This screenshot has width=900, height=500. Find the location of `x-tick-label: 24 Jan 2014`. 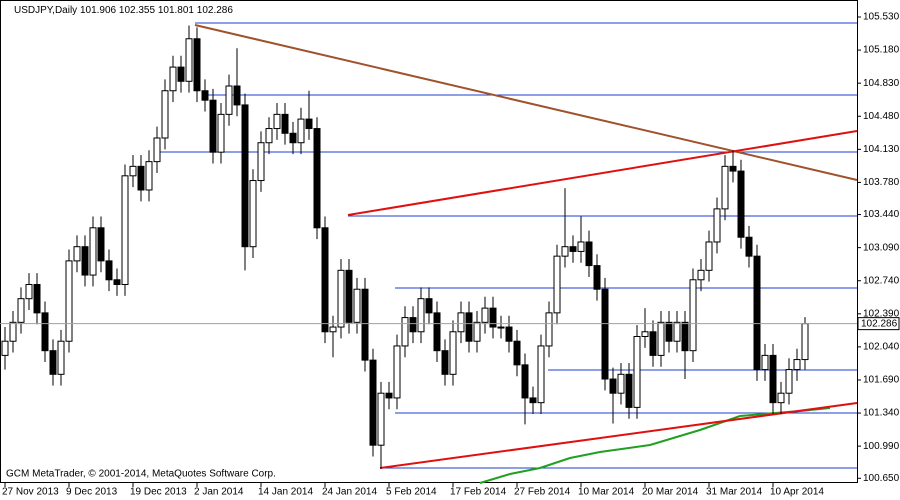

x-tick-label: 24 Jan 2014 is located at coordinates (349, 492).